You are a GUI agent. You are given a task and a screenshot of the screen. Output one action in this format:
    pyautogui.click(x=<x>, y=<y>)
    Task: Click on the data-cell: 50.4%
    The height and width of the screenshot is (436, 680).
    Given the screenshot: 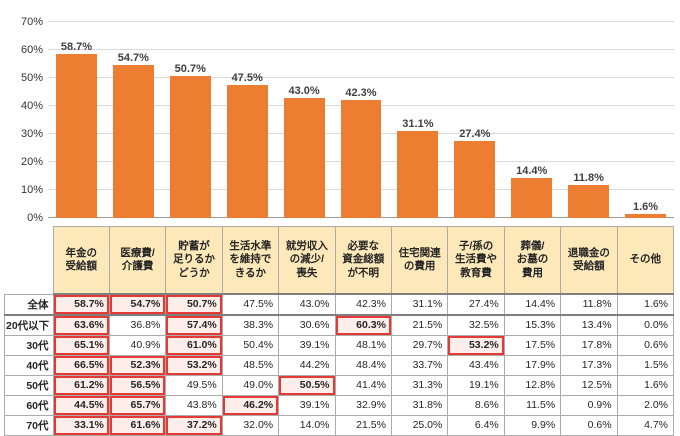 What is the action you would take?
    pyautogui.click(x=250, y=345)
    